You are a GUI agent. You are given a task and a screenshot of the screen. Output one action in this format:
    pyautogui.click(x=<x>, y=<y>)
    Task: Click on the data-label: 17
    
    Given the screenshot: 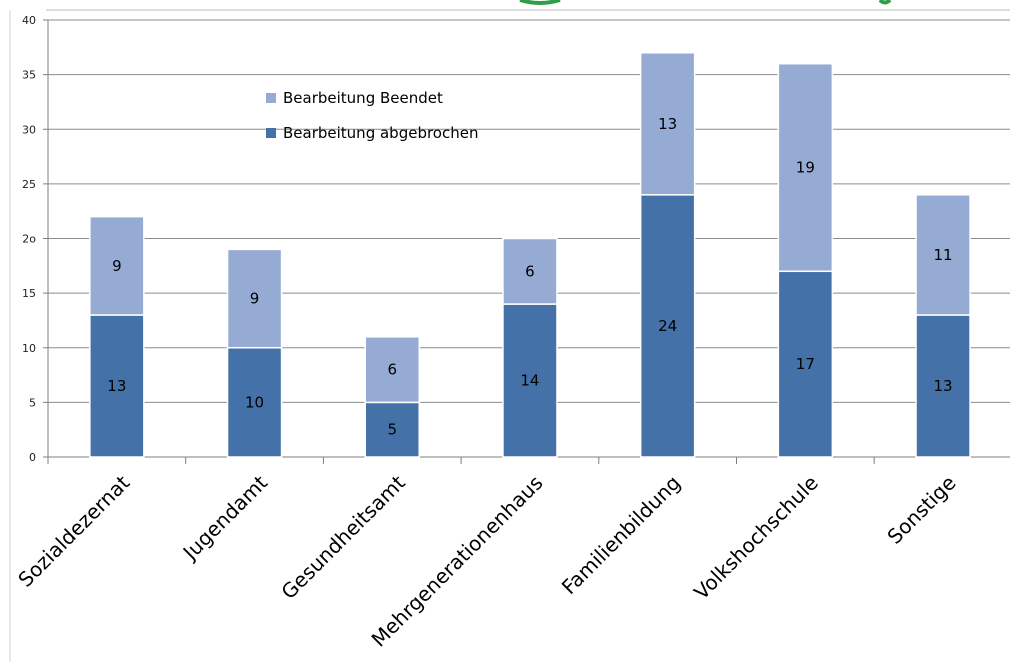 What is the action you would take?
    pyautogui.click(x=805, y=364)
    